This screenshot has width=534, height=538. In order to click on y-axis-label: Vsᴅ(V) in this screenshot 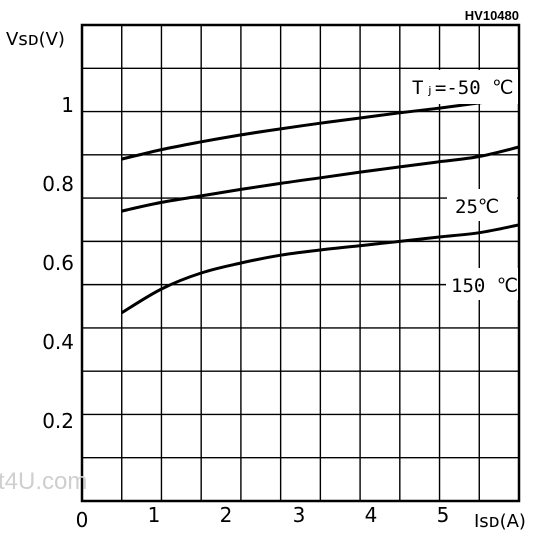, I will do `click(35, 39)`.